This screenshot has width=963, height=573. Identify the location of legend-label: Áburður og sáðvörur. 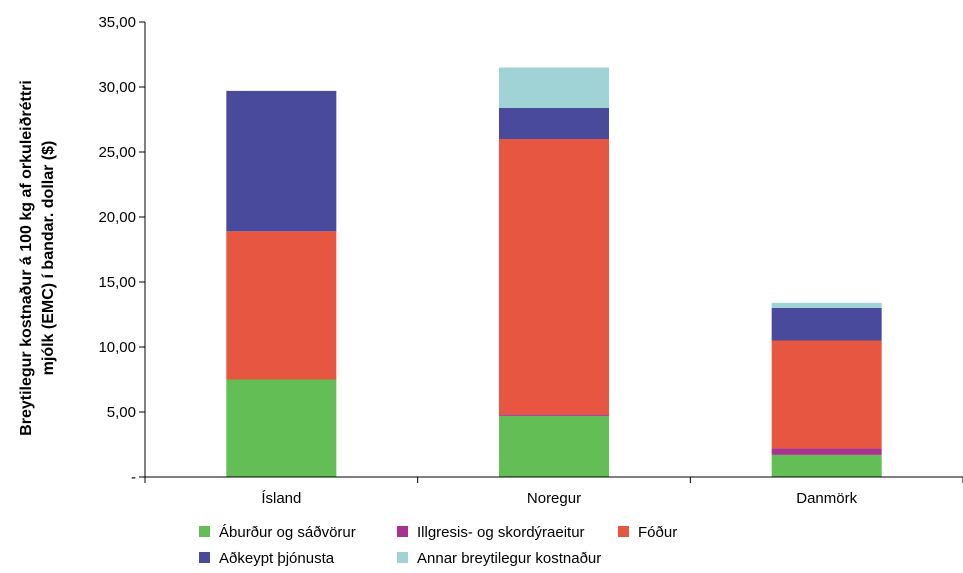
(287, 532).